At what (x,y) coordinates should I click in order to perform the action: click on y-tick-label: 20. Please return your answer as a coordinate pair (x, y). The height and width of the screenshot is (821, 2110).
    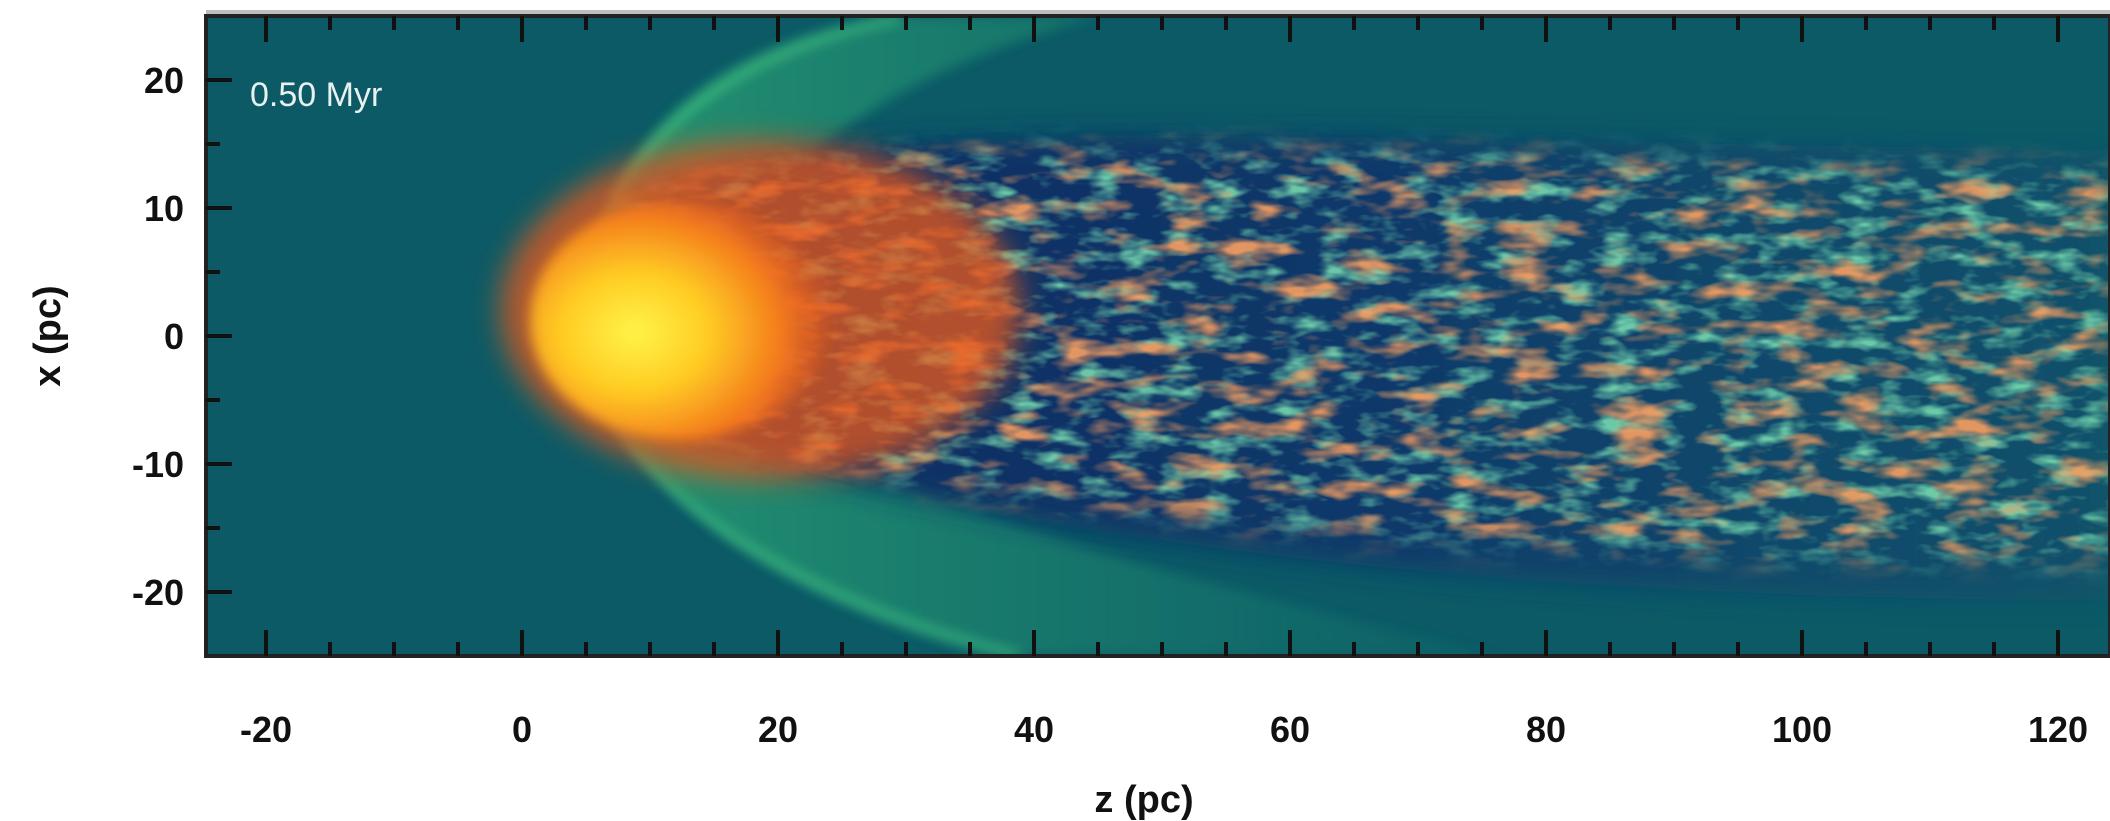
    Looking at the image, I should click on (164, 80).